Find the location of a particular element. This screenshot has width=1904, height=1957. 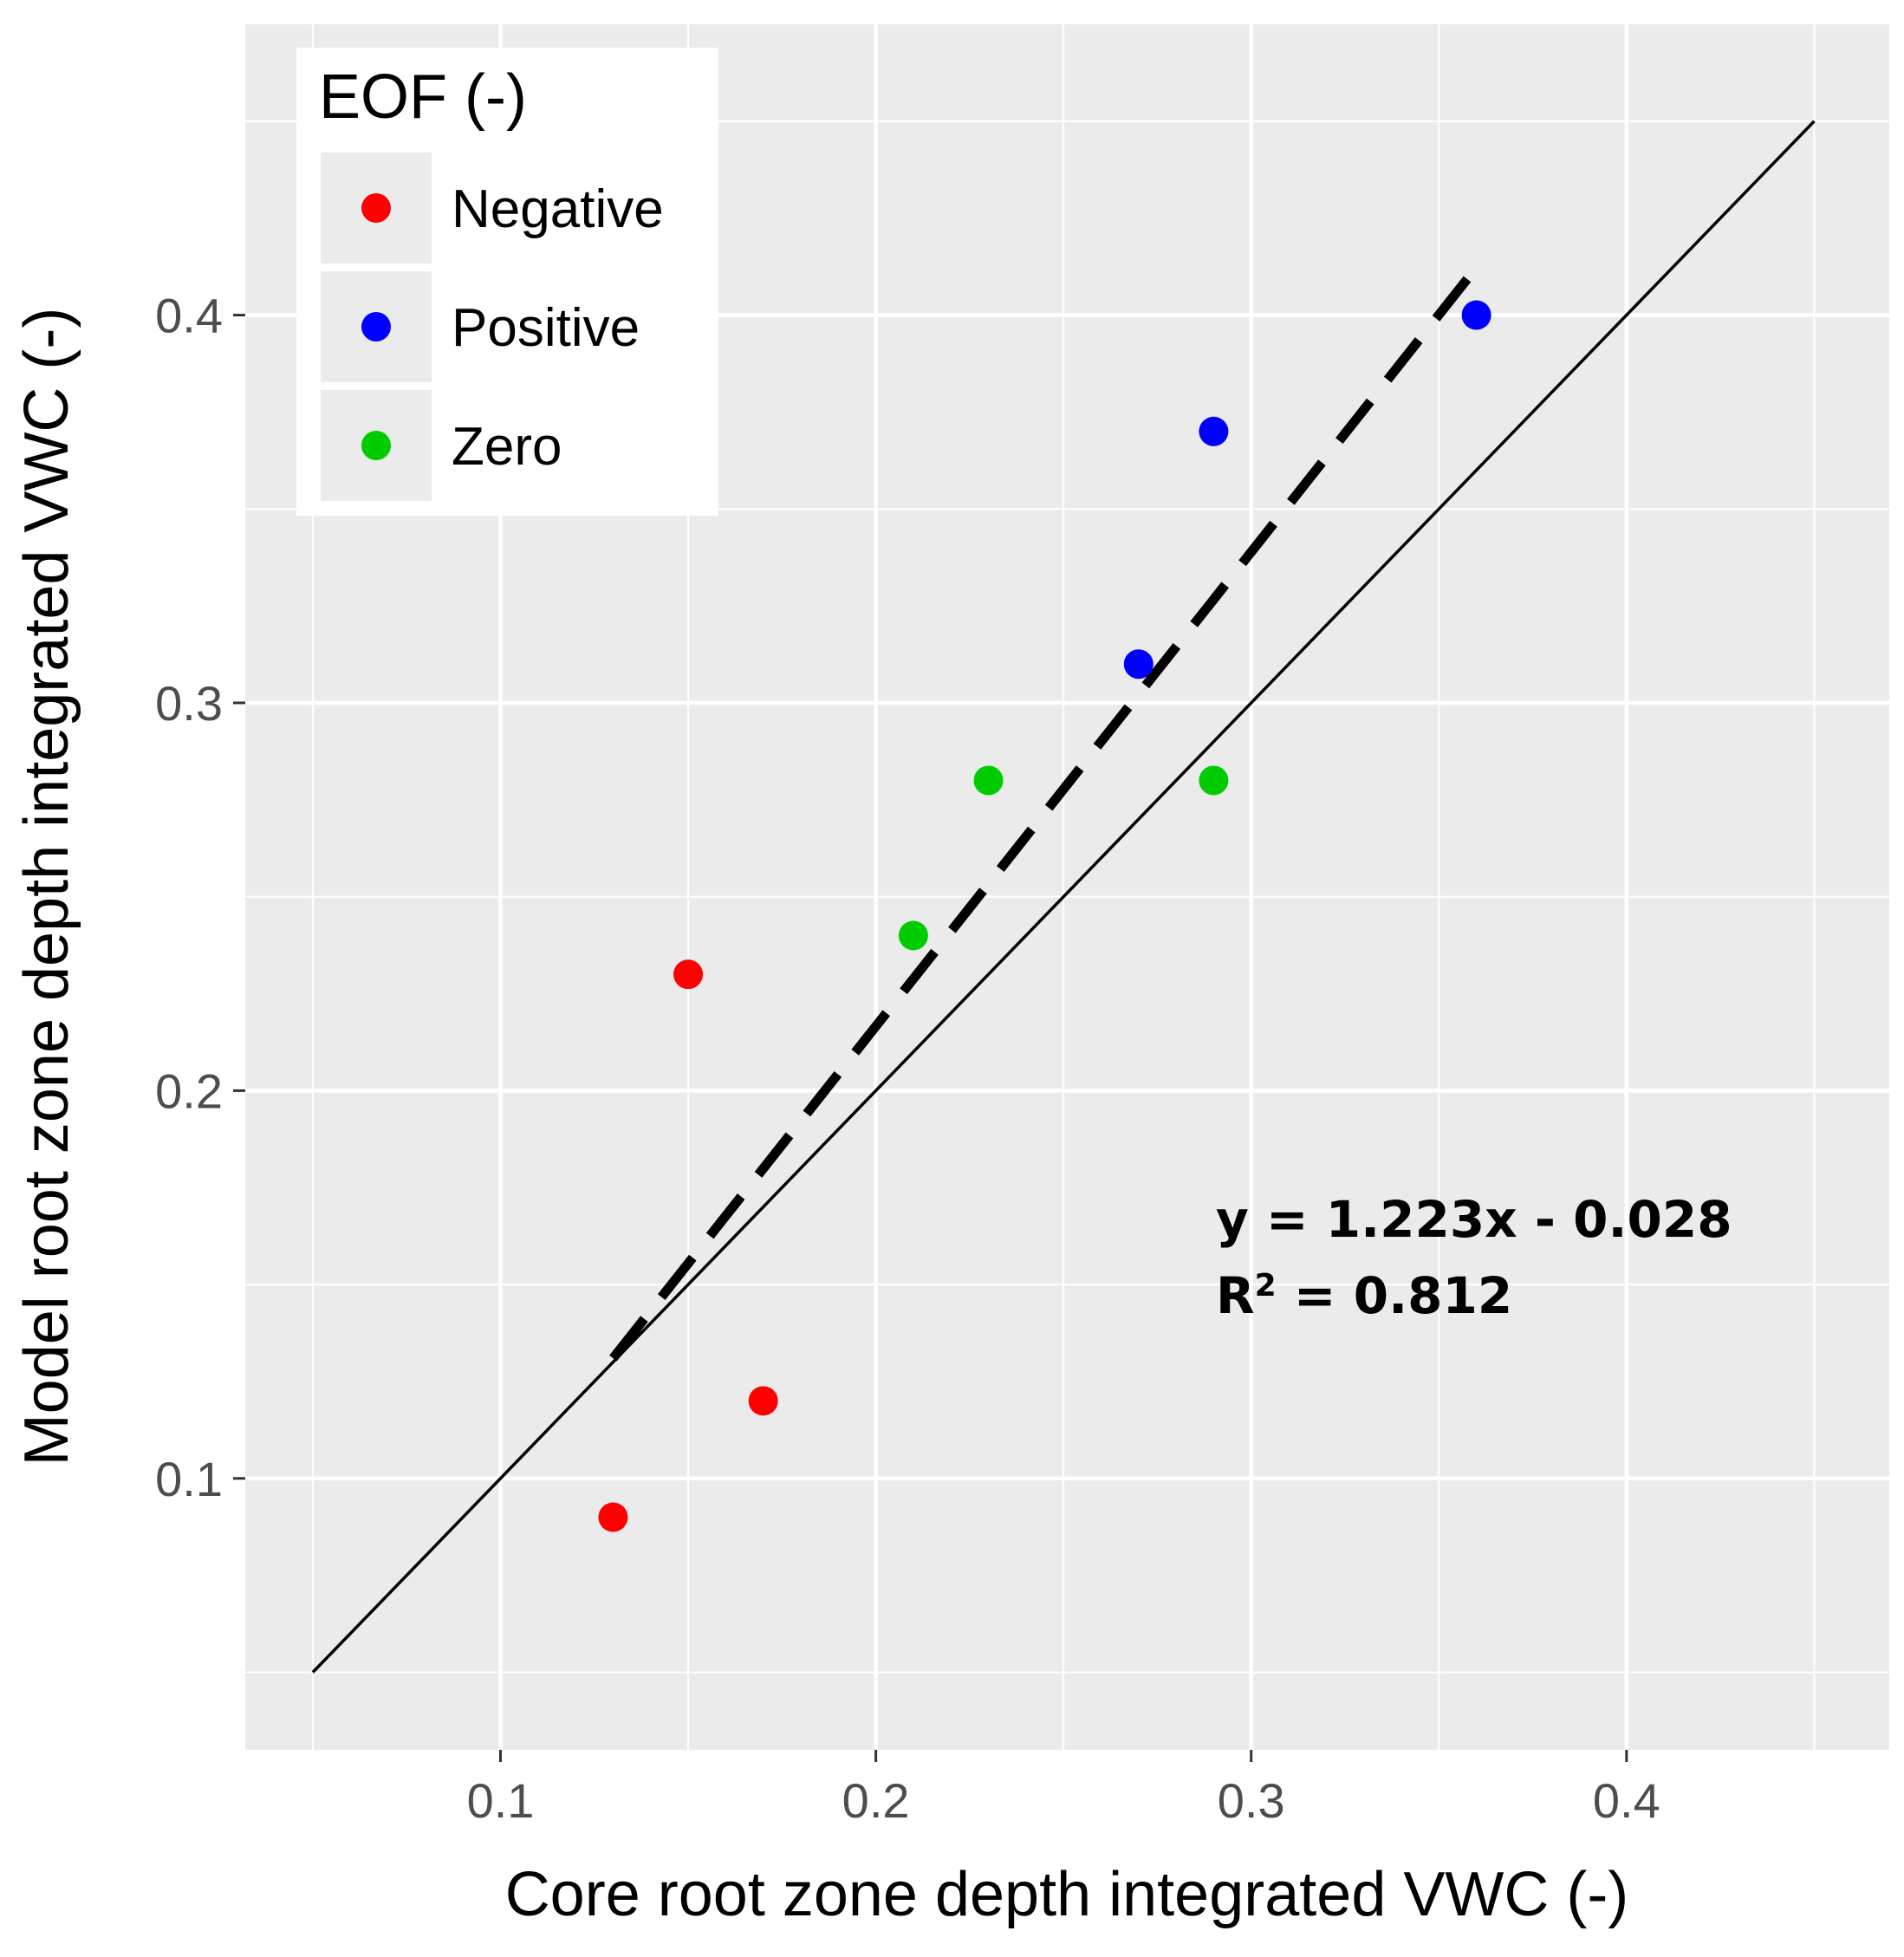

r-squared-label: R2 = 0.812 is located at coordinates (1364, 1295).